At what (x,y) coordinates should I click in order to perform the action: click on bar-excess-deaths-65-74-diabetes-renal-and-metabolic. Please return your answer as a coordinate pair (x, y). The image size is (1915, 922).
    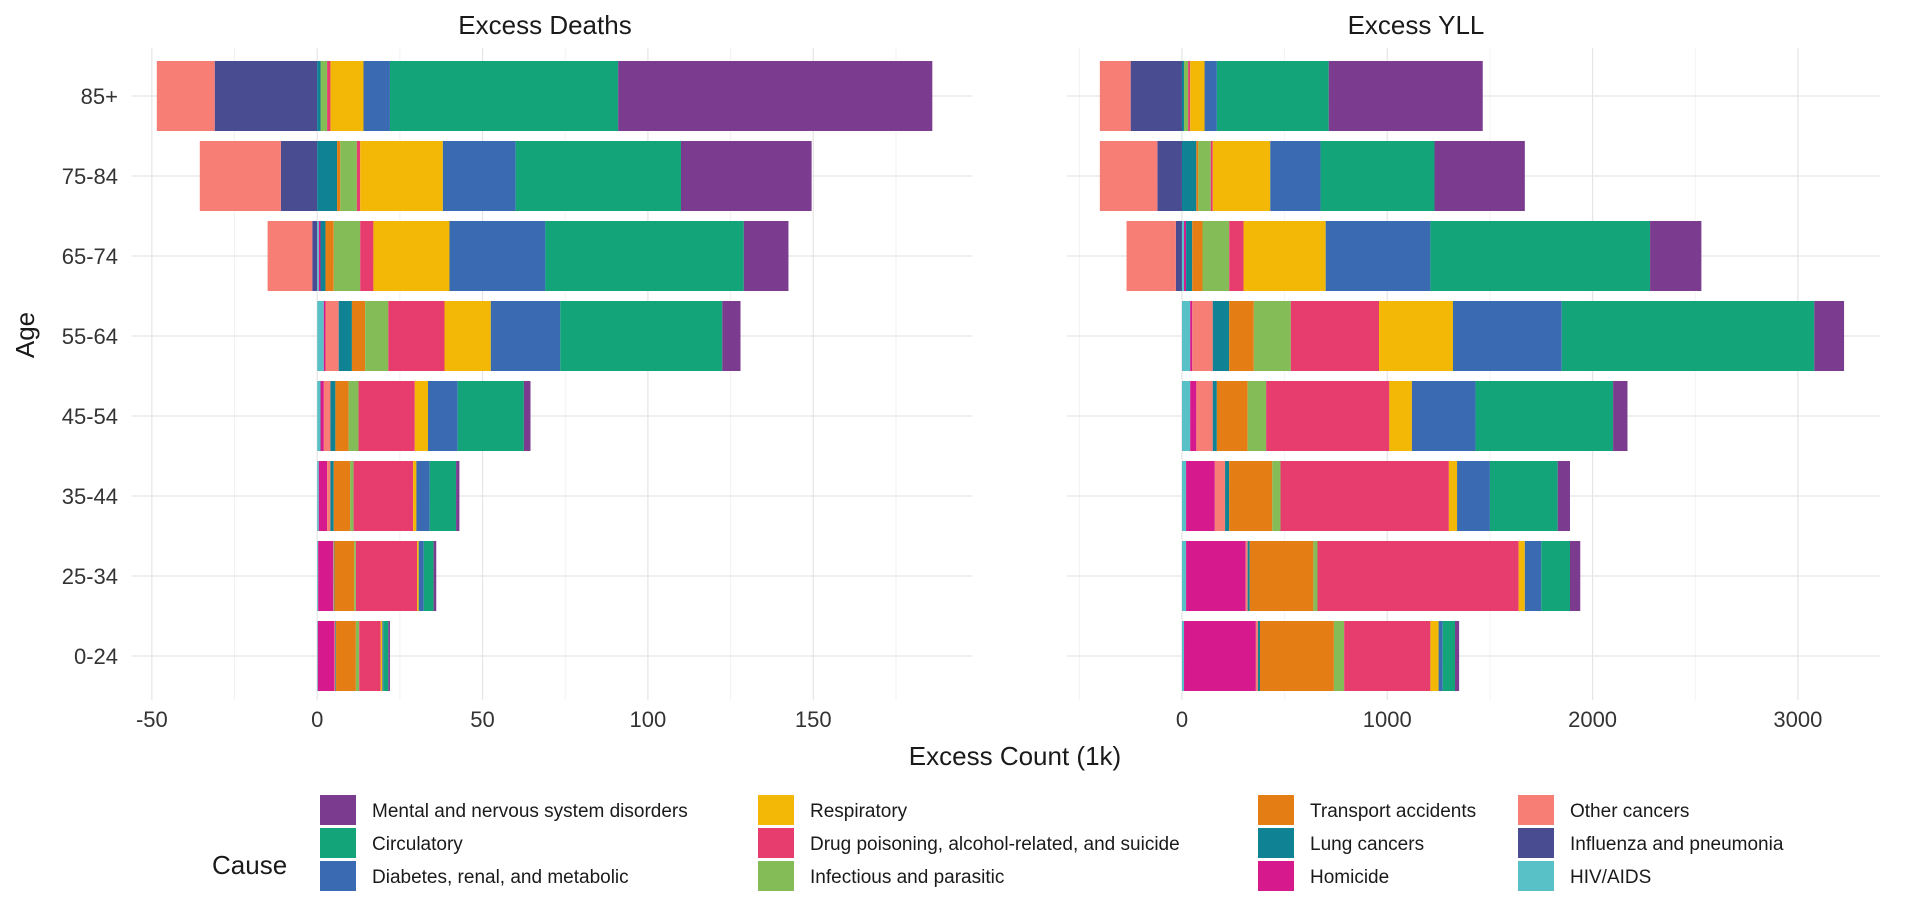
    Looking at the image, I should click on (497, 256).